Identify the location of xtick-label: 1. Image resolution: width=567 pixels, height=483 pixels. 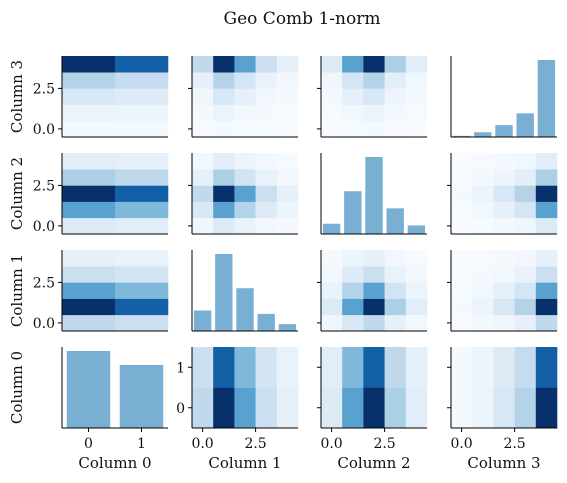
(141, 444).